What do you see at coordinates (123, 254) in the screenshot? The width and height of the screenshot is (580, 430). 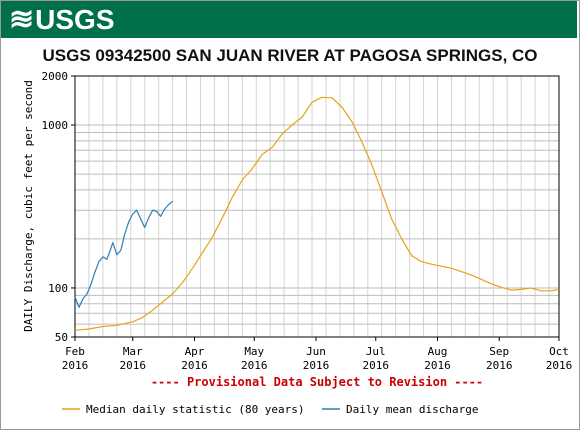 I see `daily-mean-line` at bounding box center [123, 254].